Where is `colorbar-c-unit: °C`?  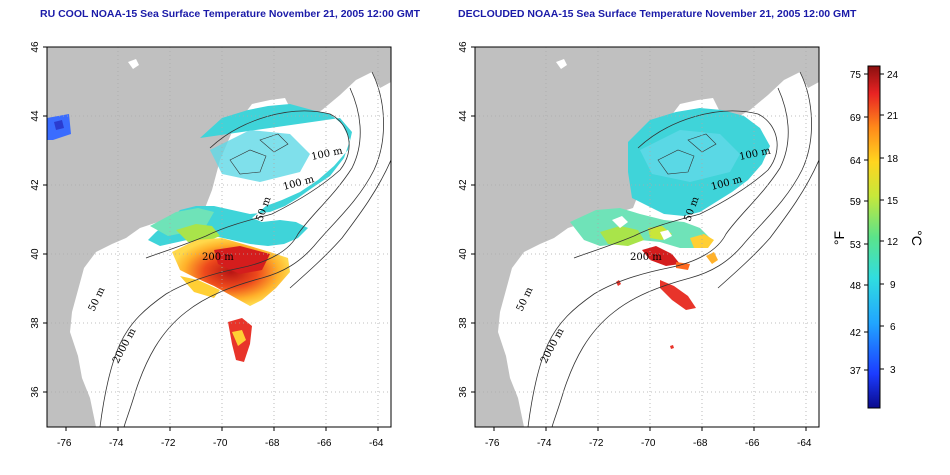 colorbar-c-unit: °C is located at coordinates (917, 238).